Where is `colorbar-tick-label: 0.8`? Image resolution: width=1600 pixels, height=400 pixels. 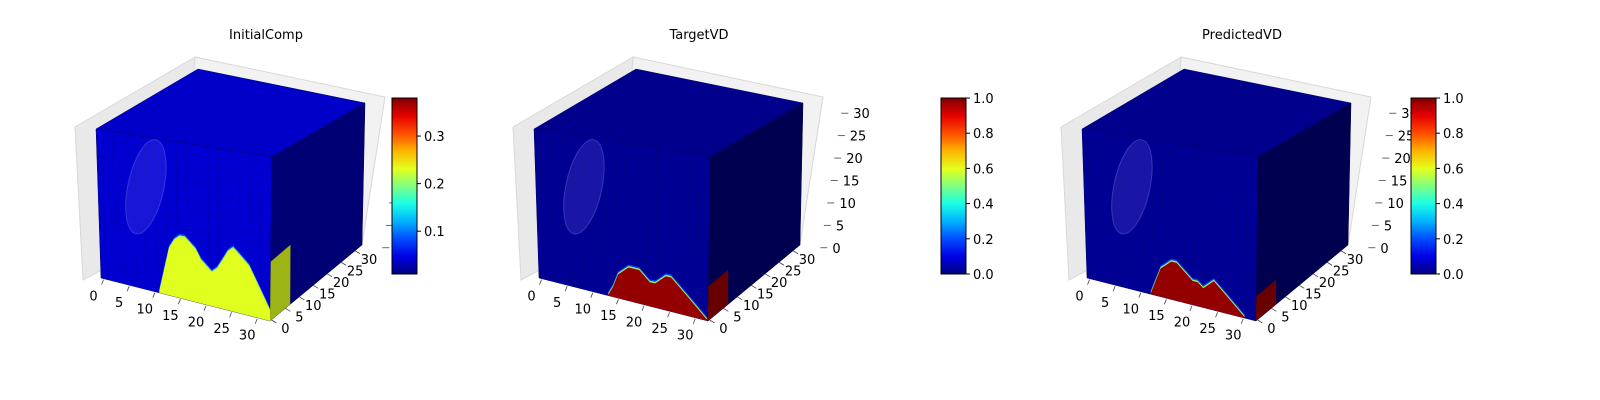
colorbar-tick-label: 0.8 is located at coordinates (1453, 134).